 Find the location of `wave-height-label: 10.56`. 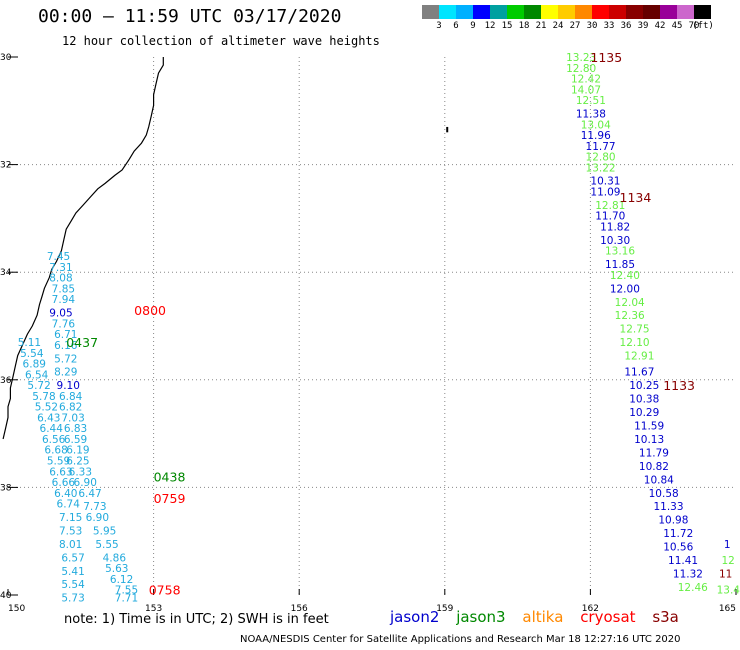

wave-height-label: 10.56 is located at coordinates (678, 548).